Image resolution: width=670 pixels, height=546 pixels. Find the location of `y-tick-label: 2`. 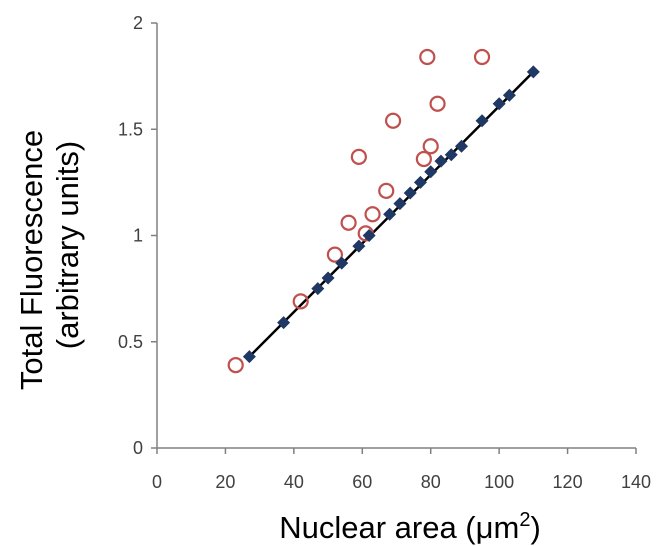

y-tick-label: 2 is located at coordinates (138, 23).